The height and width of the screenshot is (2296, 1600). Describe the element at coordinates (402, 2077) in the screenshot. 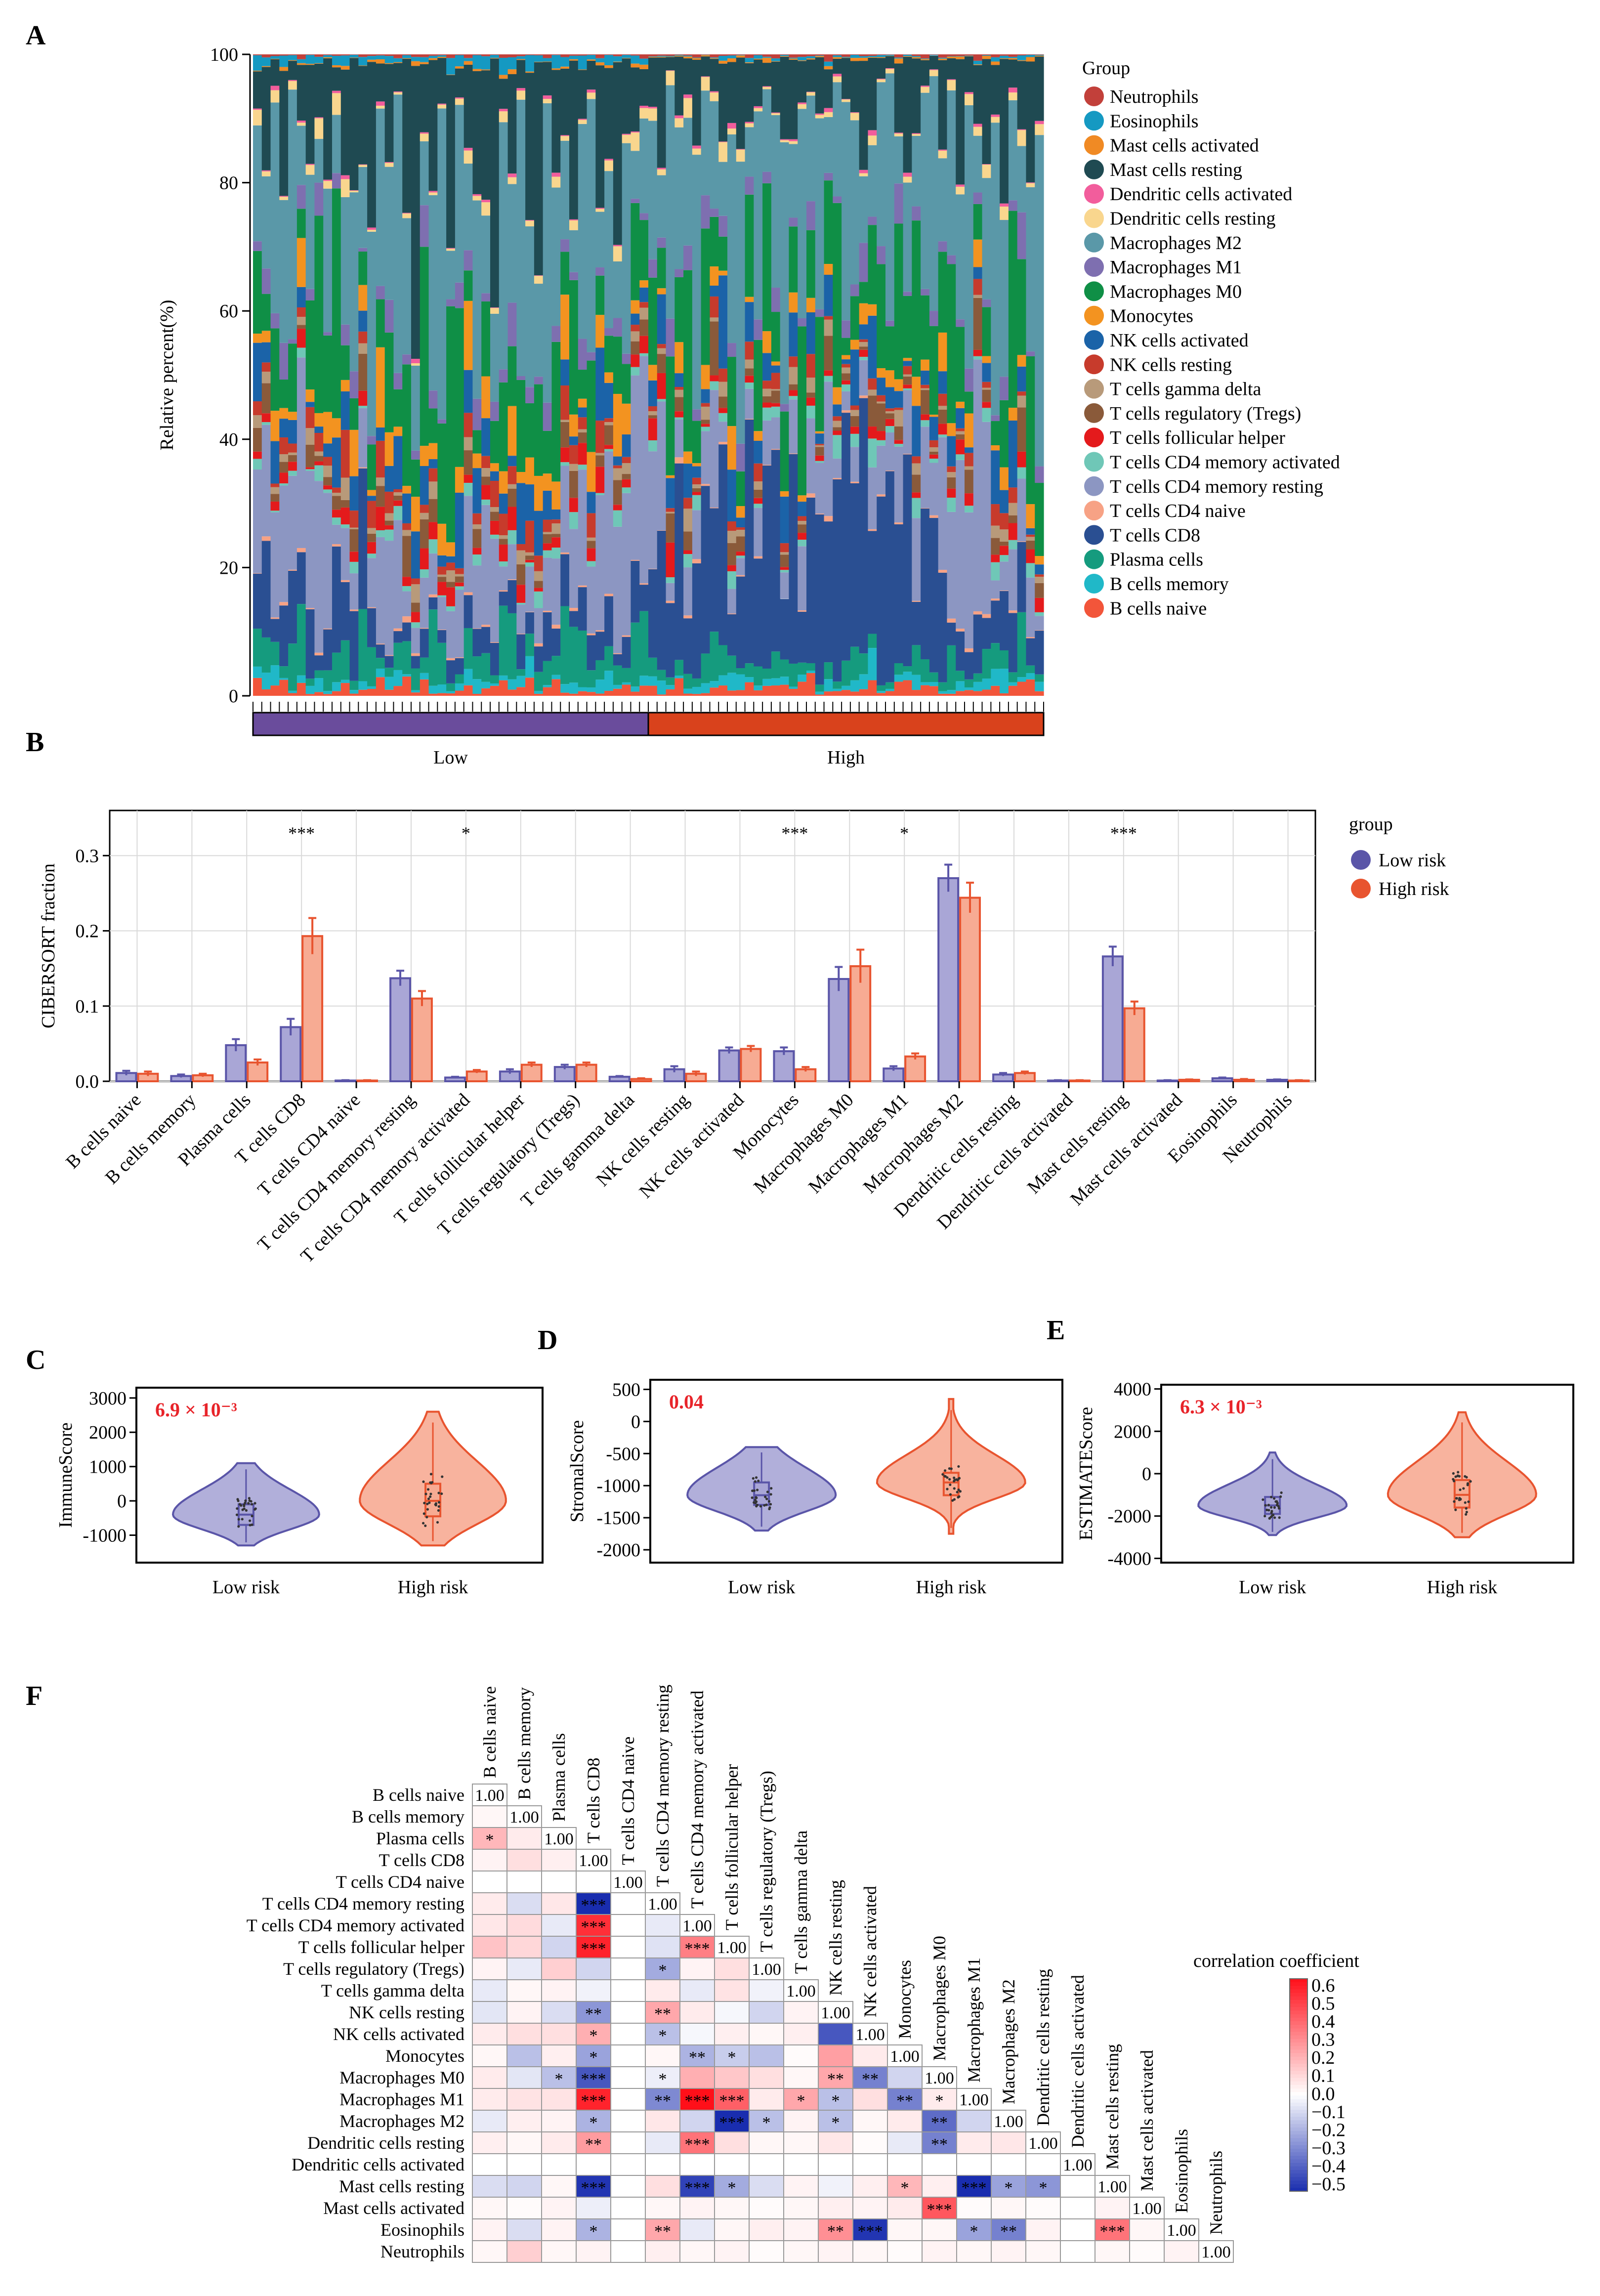

I see `f-row-label: Macrophages M0` at that location.